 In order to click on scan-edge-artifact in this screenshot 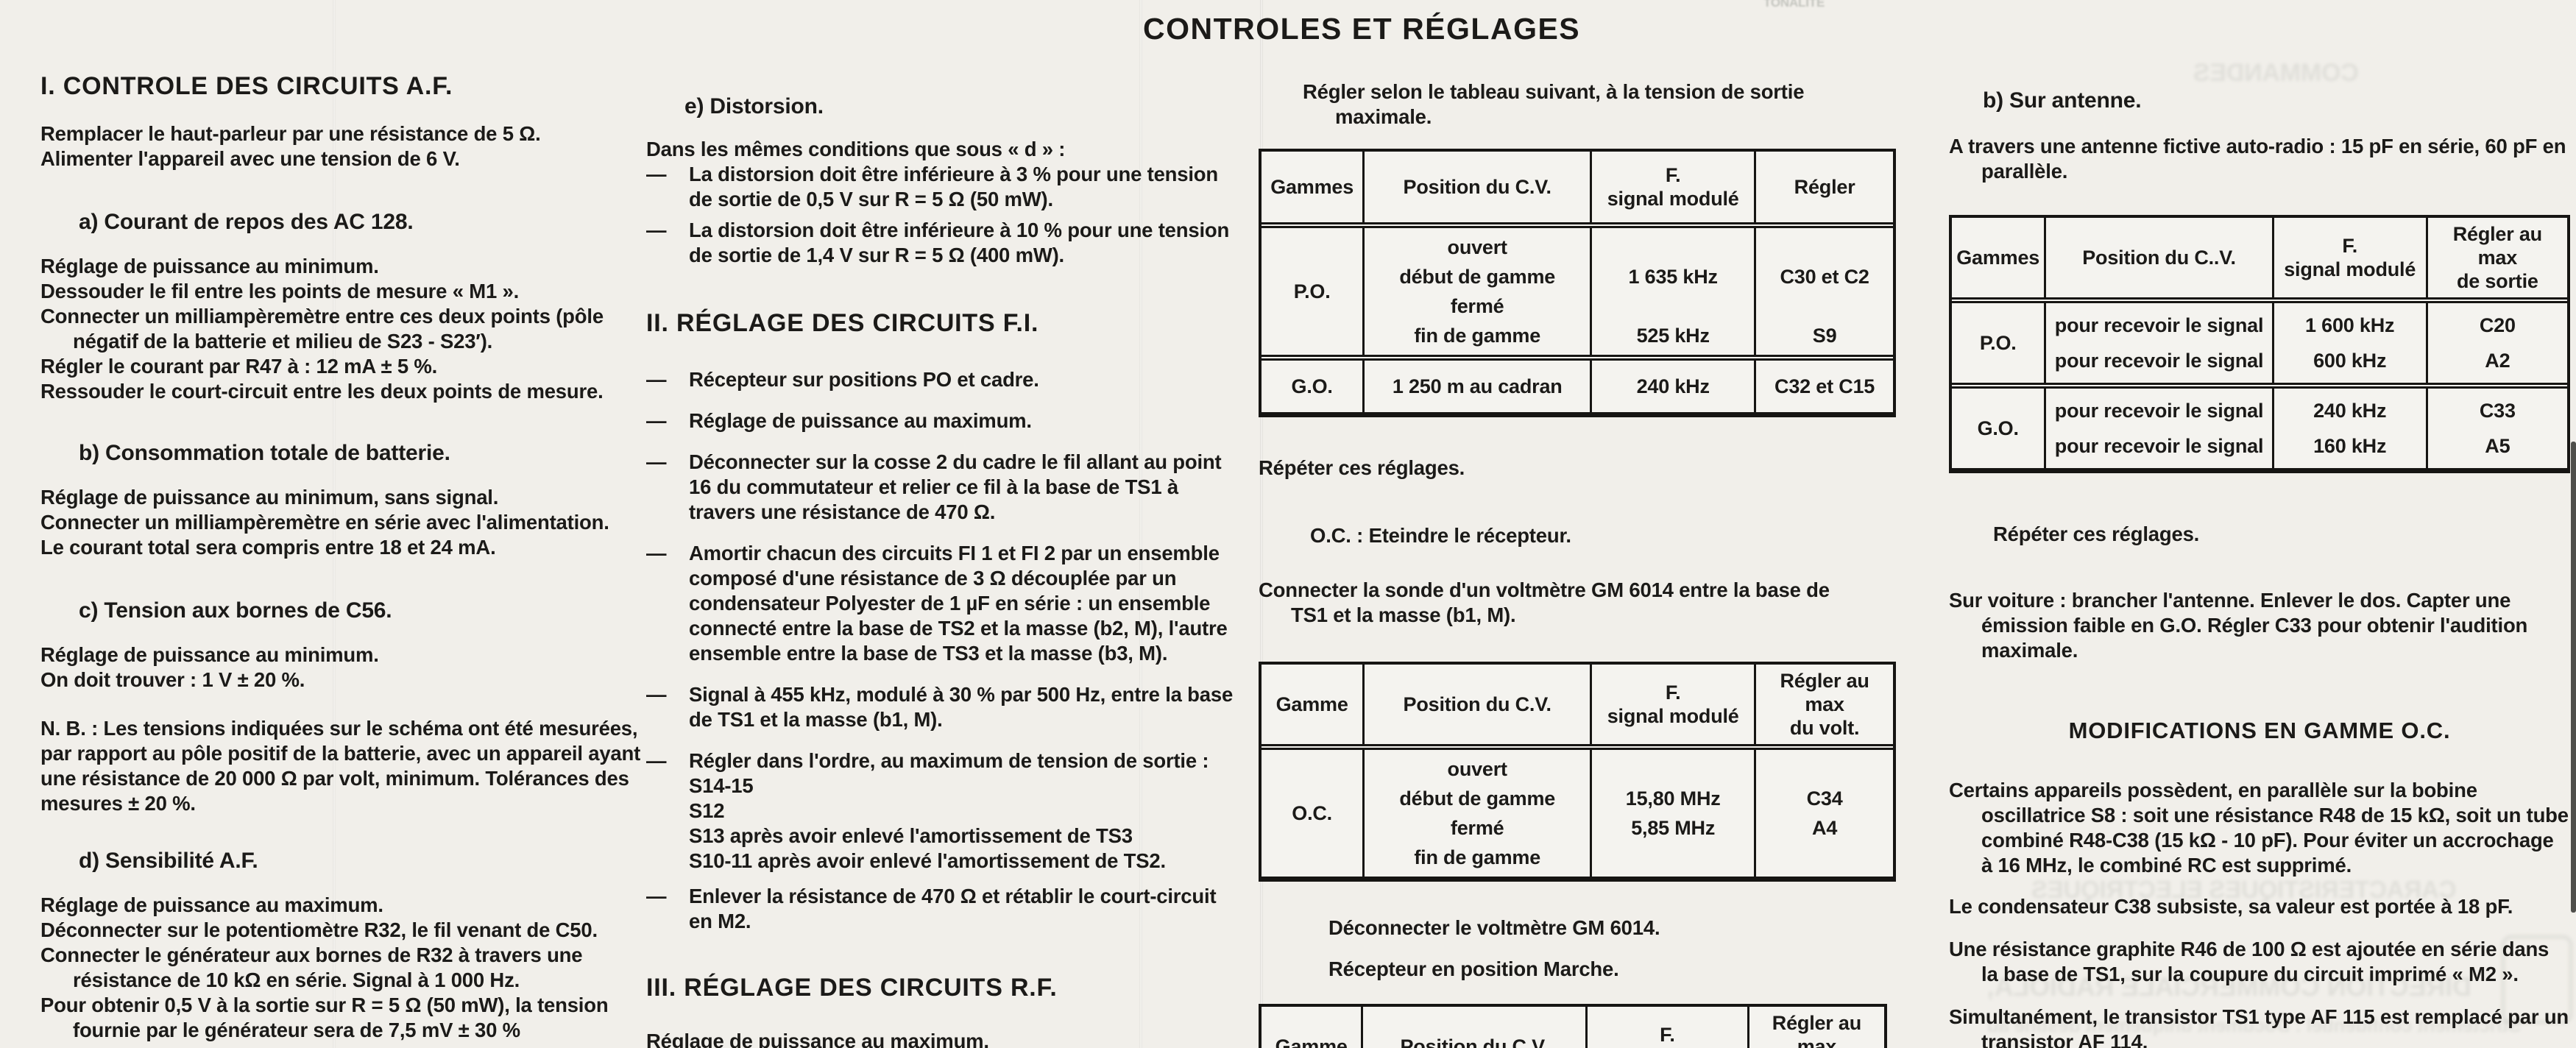, I will do `click(2573, 677)`.